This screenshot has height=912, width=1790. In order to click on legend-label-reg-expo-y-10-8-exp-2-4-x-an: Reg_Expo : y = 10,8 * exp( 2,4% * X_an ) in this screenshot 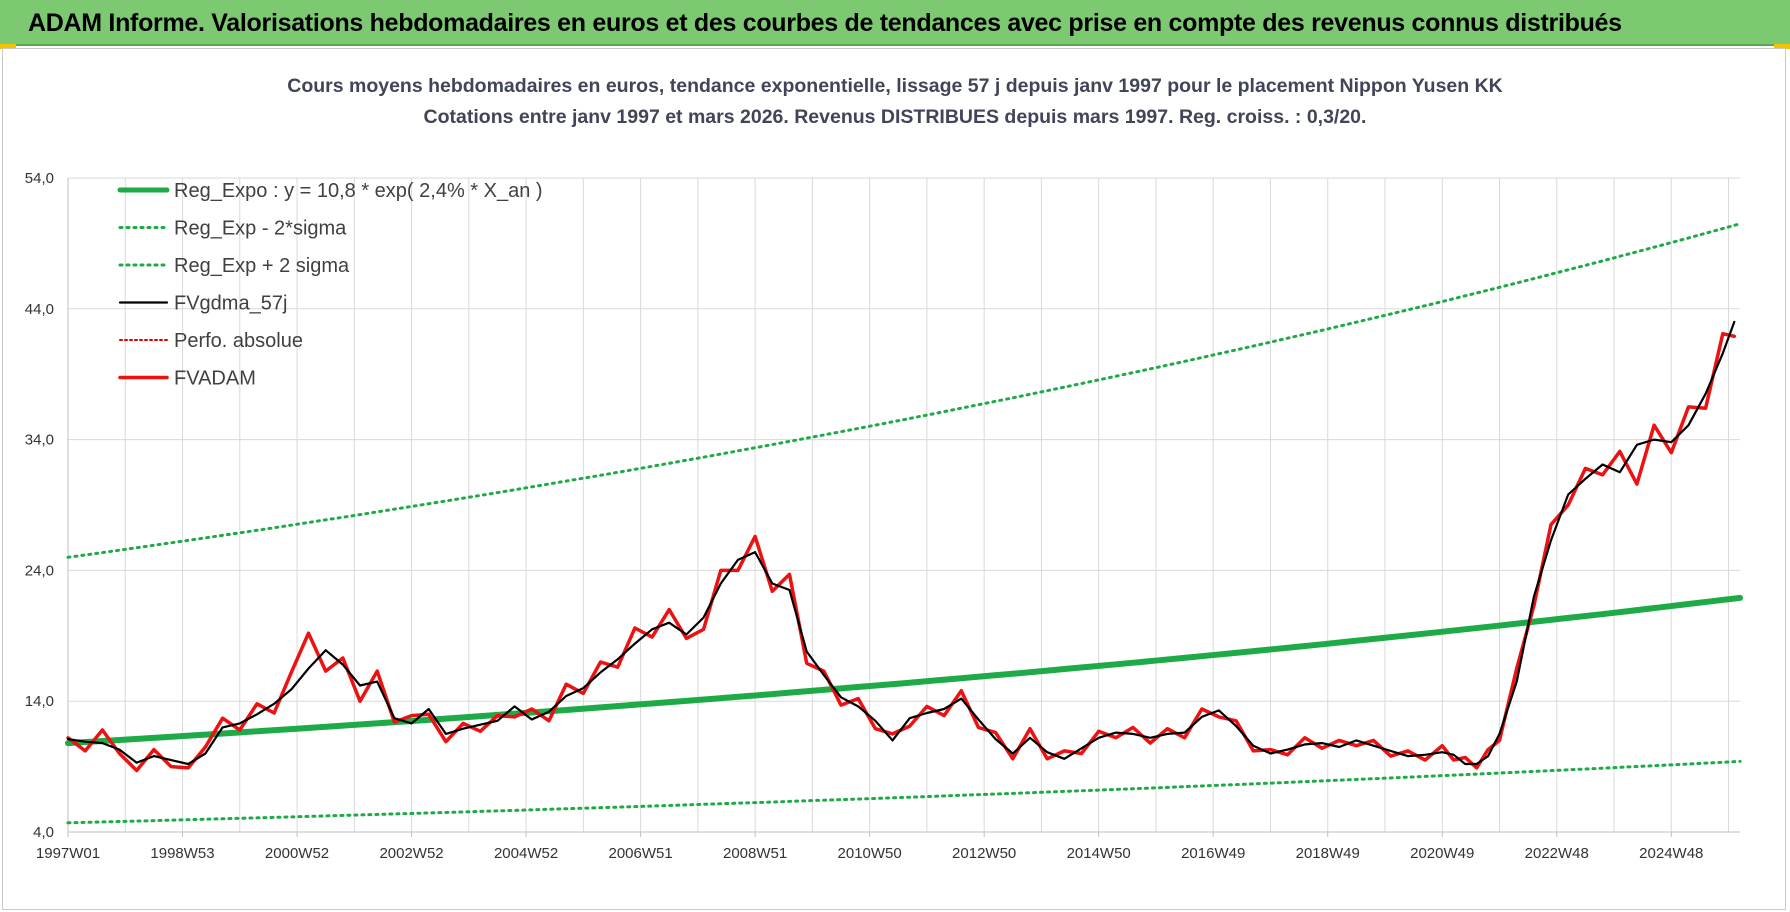, I will do `click(358, 191)`.